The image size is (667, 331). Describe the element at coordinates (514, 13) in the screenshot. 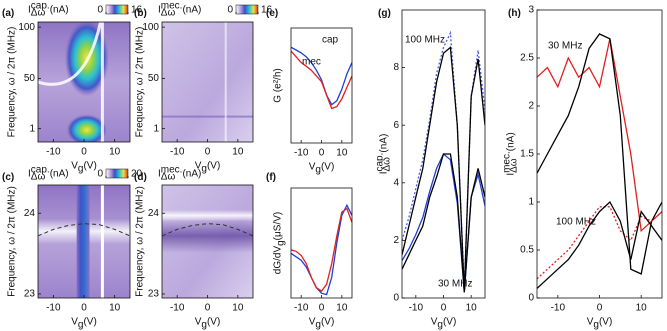

I see `panel-label: (h)` at that location.